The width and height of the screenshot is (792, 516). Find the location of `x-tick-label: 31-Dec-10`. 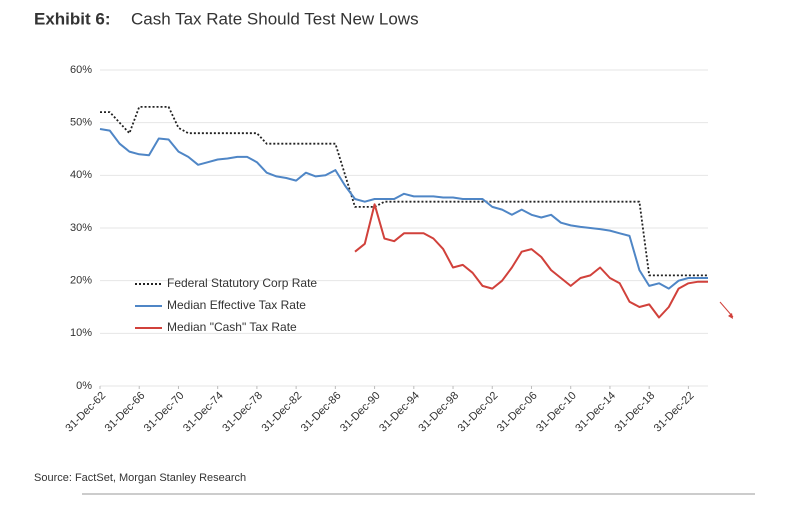

x-tick-label: 31-Dec-10 is located at coordinates (556, 412).